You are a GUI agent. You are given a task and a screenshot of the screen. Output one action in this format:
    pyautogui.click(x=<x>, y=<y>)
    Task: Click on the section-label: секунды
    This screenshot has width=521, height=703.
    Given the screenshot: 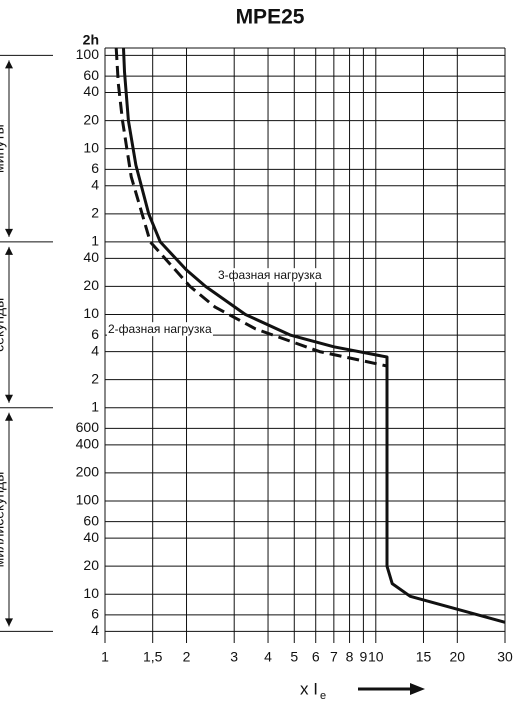 What is the action you would take?
    pyautogui.click(x=3, y=325)
    